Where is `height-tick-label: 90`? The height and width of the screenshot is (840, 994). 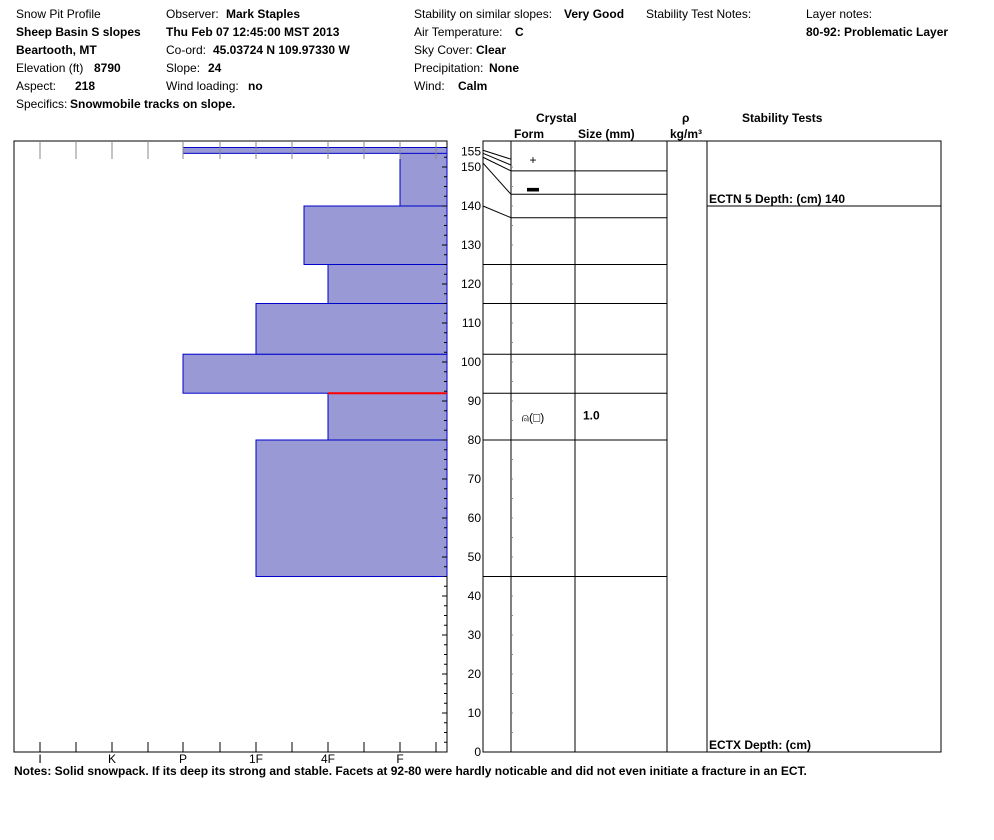 height-tick-label: 90 is located at coordinates (475, 401).